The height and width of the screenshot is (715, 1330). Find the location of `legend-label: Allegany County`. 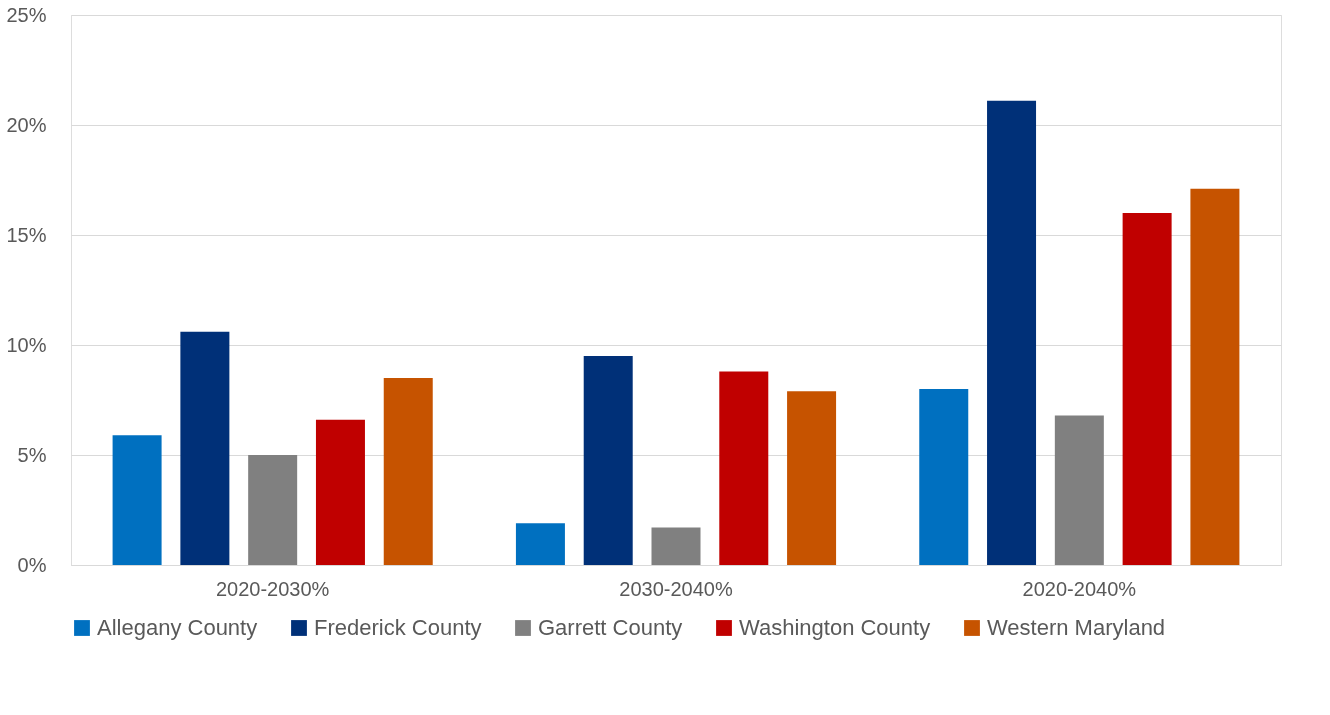

legend-label: Allegany County is located at coordinates (177, 627).